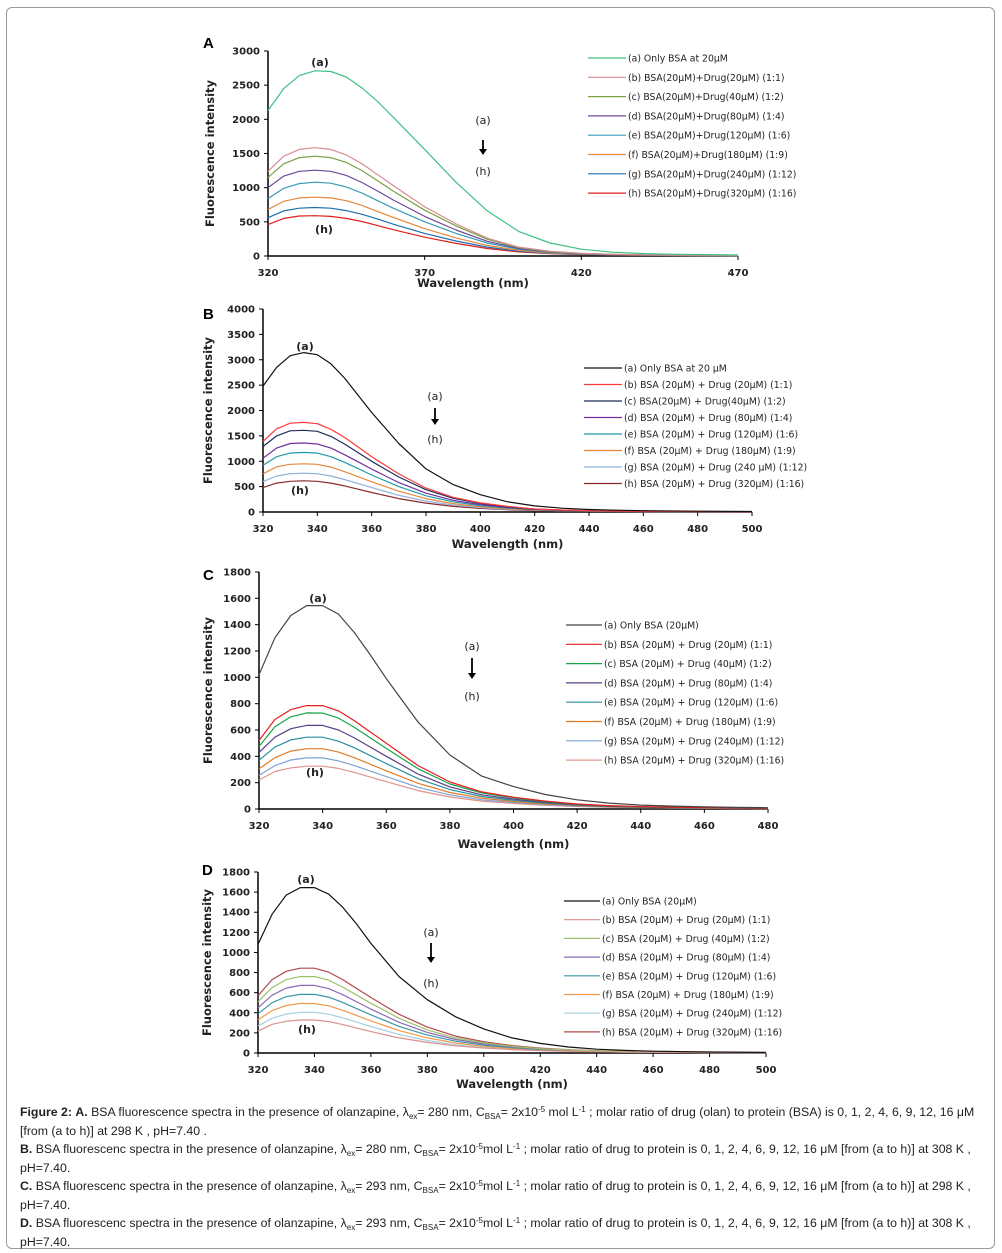  Describe the element at coordinates (675, 369) in the screenshot. I see `legend-label: (a) Only BSA at 20 μM` at that location.